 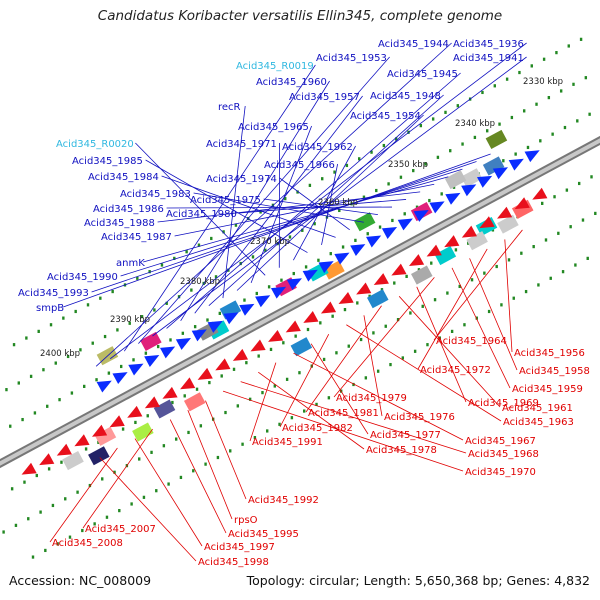 I want to click on forward-gene-label: Acid345_1962, so click(x=317, y=147).